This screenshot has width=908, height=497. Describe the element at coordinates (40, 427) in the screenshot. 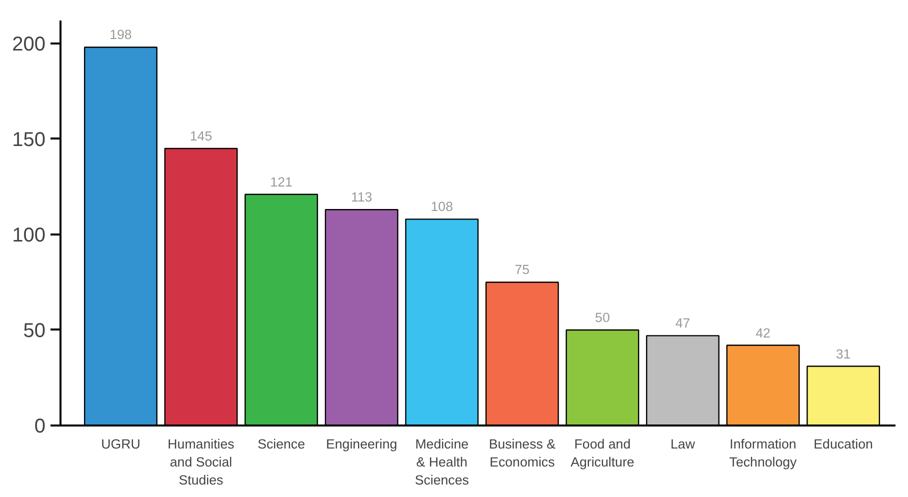

I see `y-tick-label: 0` at that location.